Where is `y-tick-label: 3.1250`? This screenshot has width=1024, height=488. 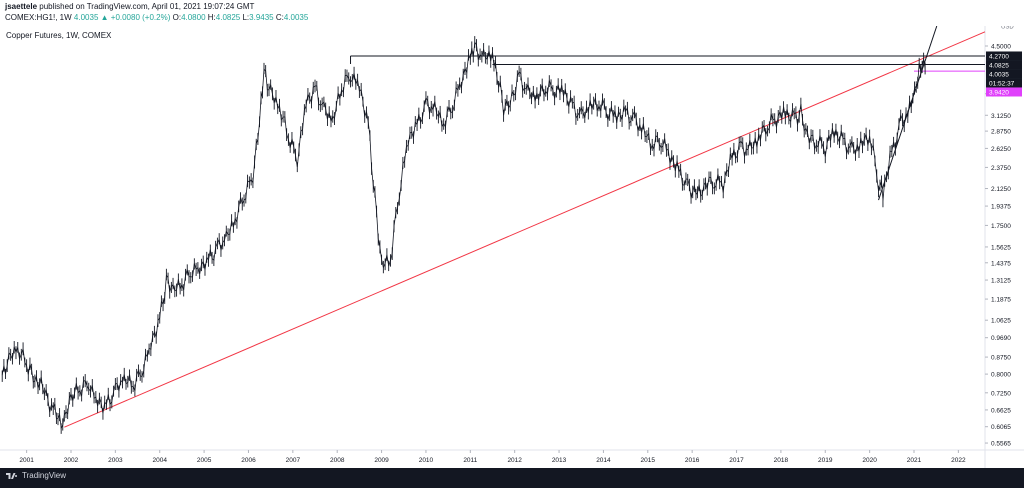 y-tick-label: 3.1250 is located at coordinates (1001, 116).